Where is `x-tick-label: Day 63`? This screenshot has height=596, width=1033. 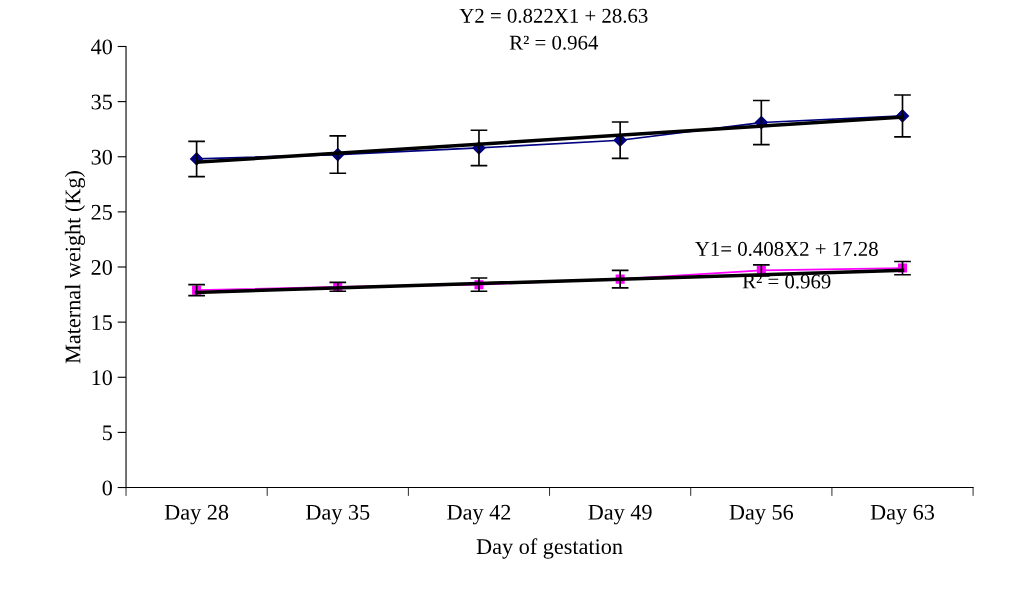
x-tick-label: Day 63 is located at coordinates (902, 514).